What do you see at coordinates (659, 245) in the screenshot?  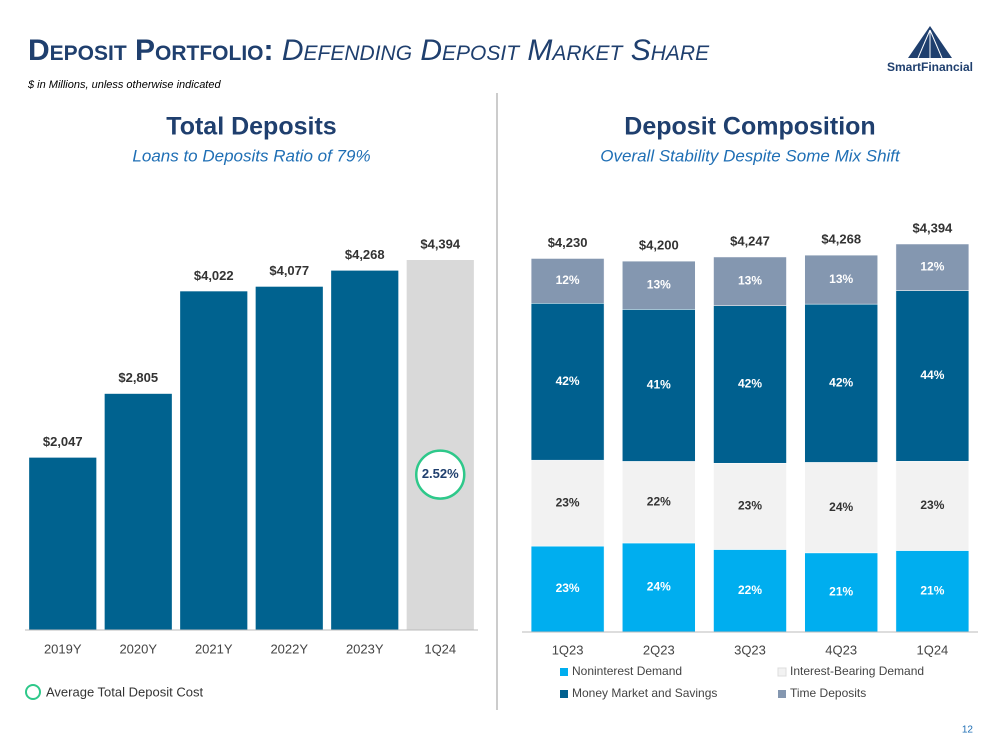 I see `total-label: $4,200` at bounding box center [659, 245].